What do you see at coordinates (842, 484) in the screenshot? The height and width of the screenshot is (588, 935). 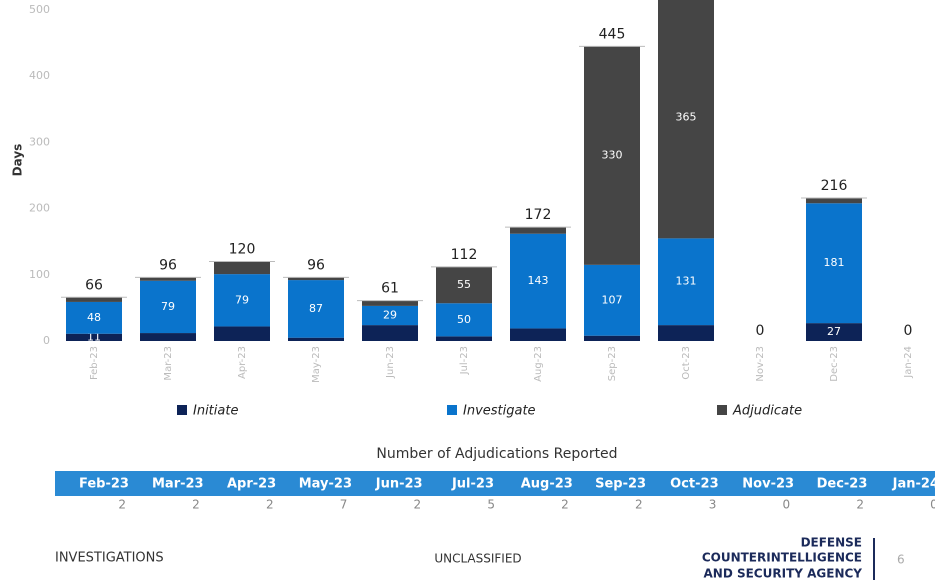 I see `table-month: Dec-23` at bounding box center [842, 484].